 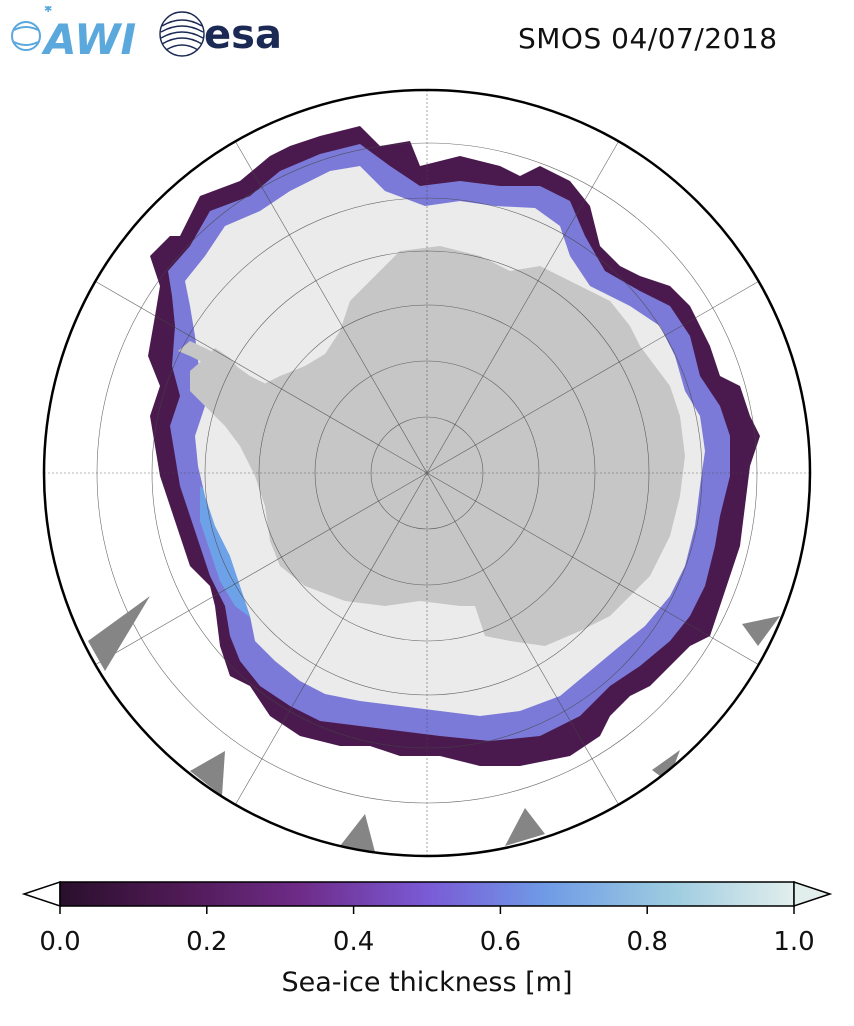 I want to click on esa-logo-text: esa, so click(x=243, y=35).